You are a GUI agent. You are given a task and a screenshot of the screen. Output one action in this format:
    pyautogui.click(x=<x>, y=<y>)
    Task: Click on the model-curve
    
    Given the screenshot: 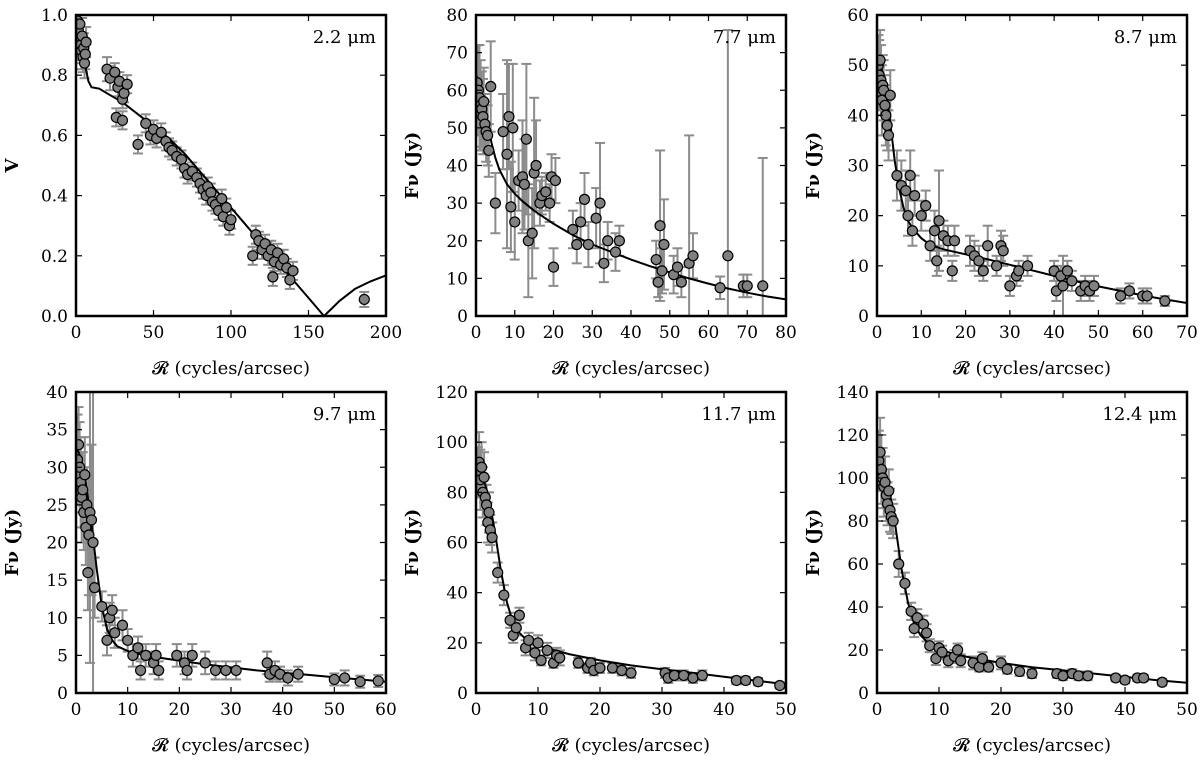 What is the action you would take?
    pyautogui.click(x=231, y=565)
    